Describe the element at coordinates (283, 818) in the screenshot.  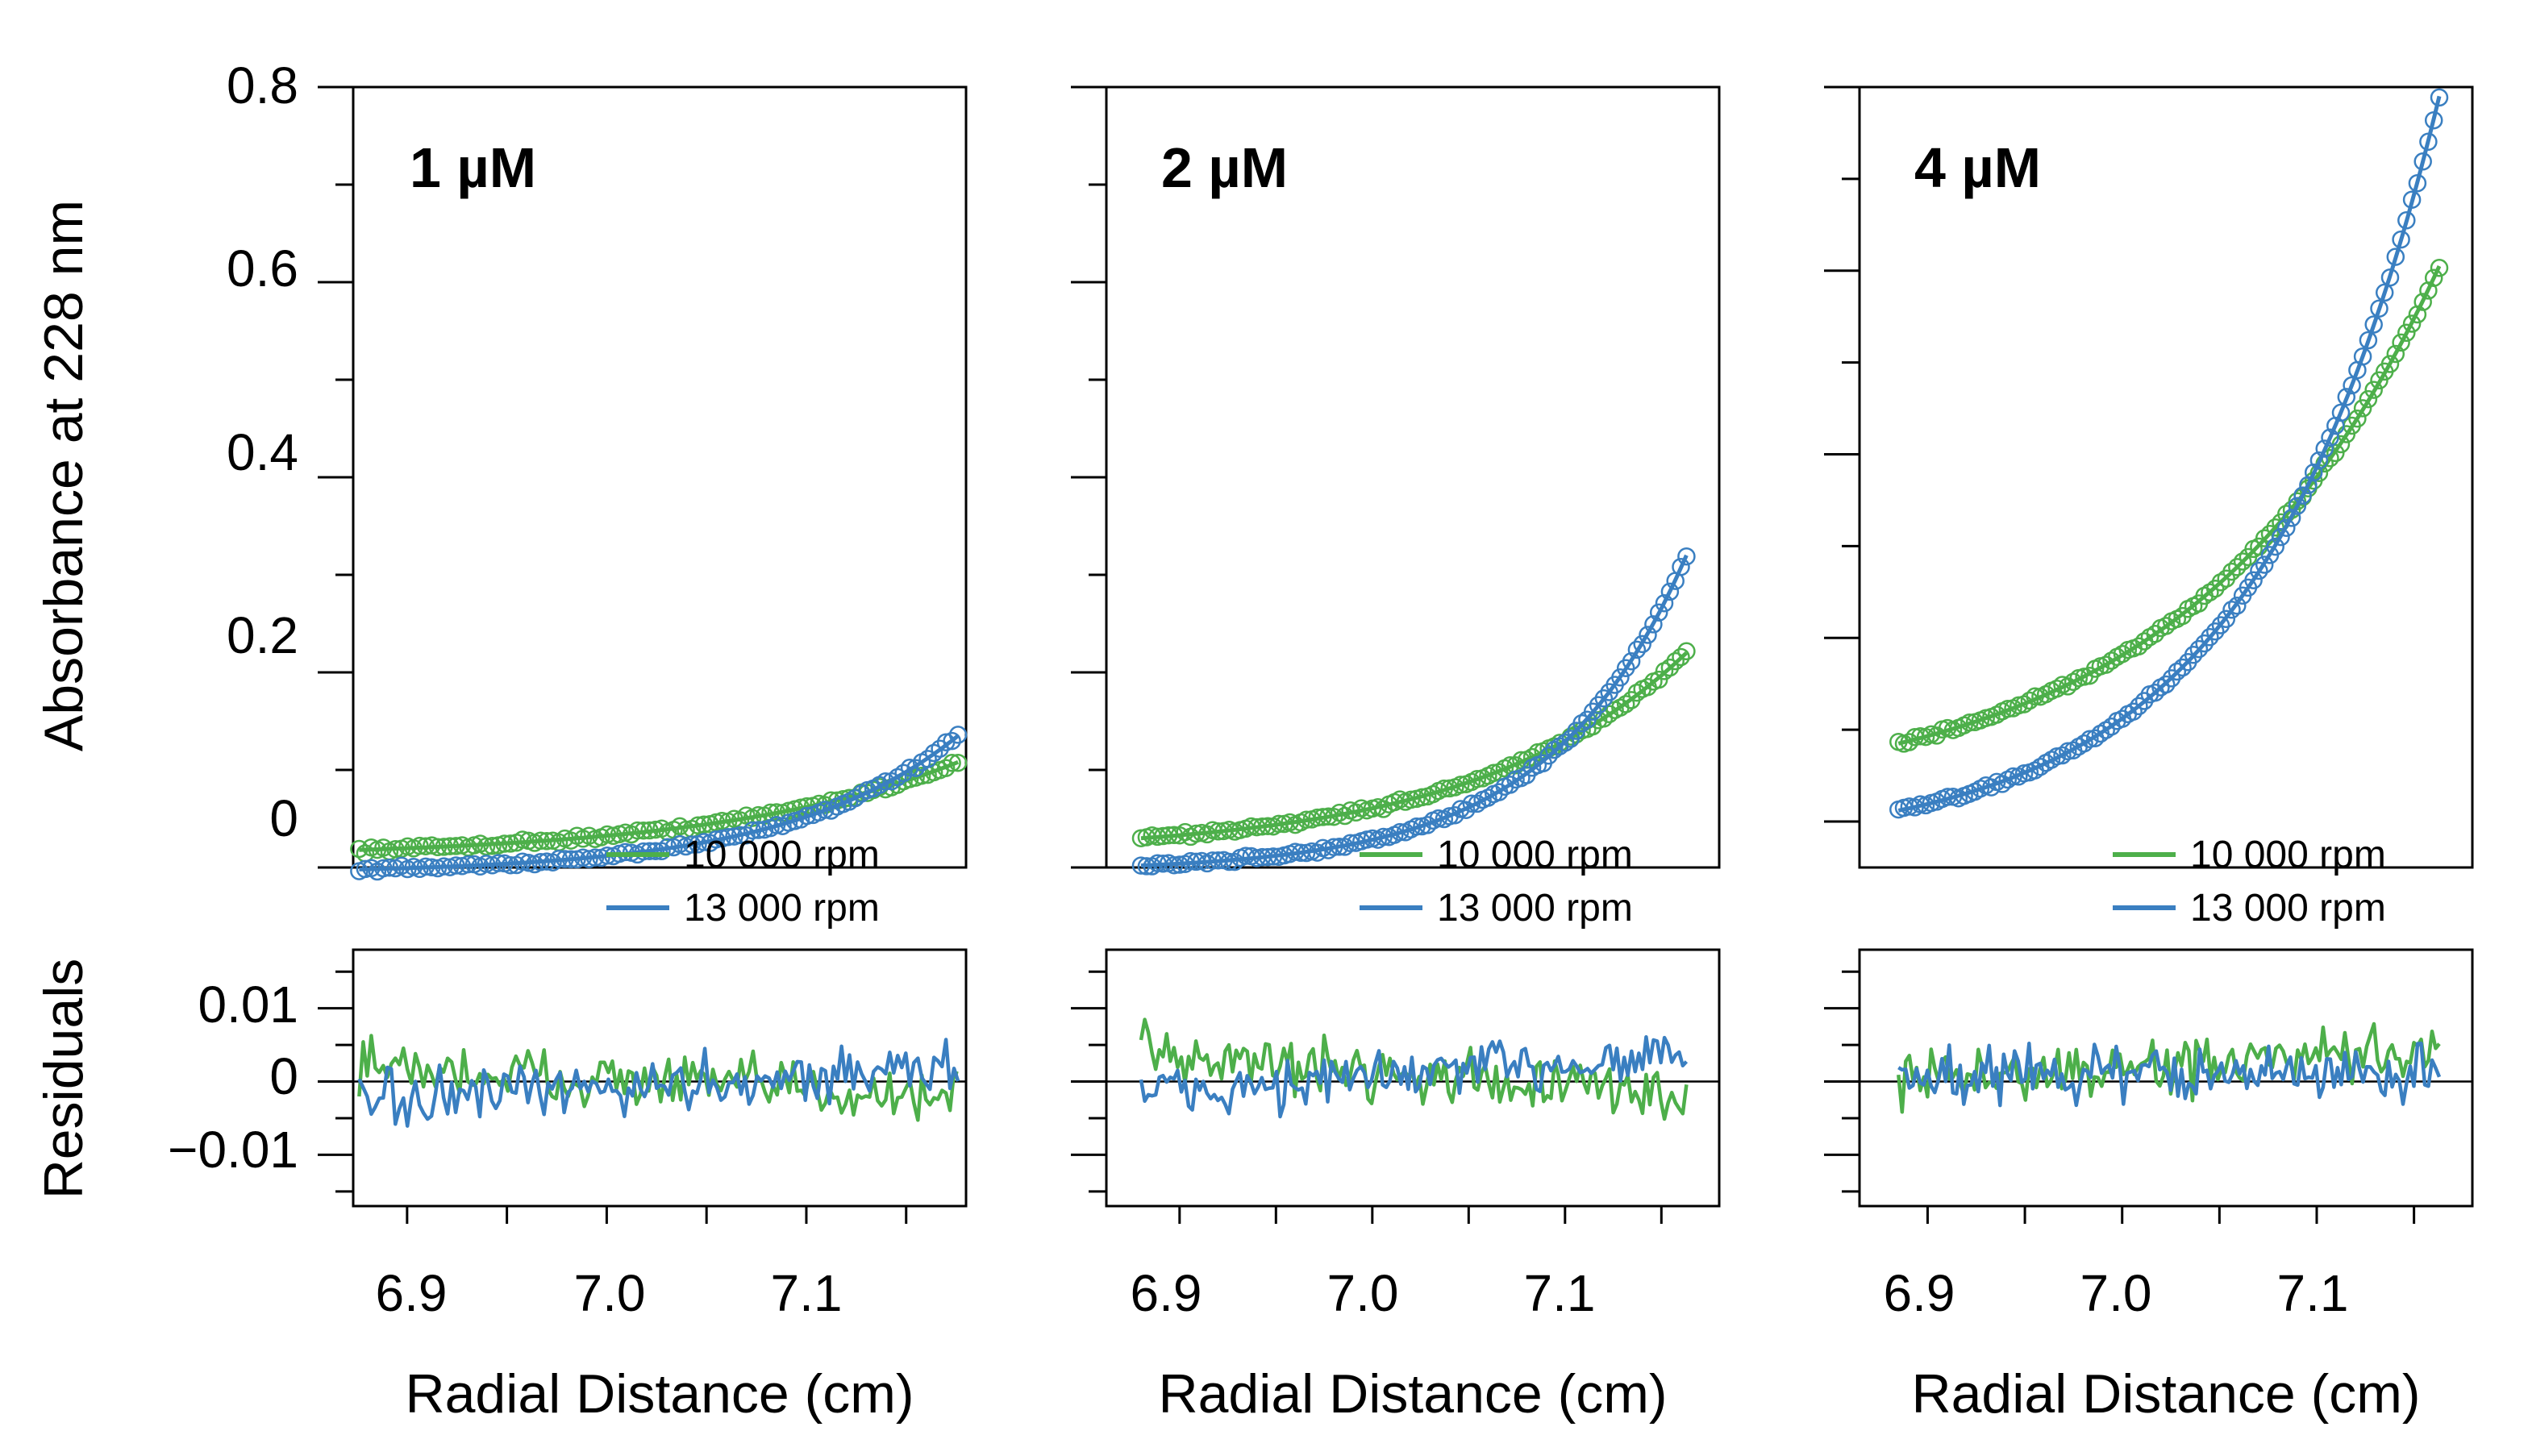
I see `y-tick-label: 0` at that location.